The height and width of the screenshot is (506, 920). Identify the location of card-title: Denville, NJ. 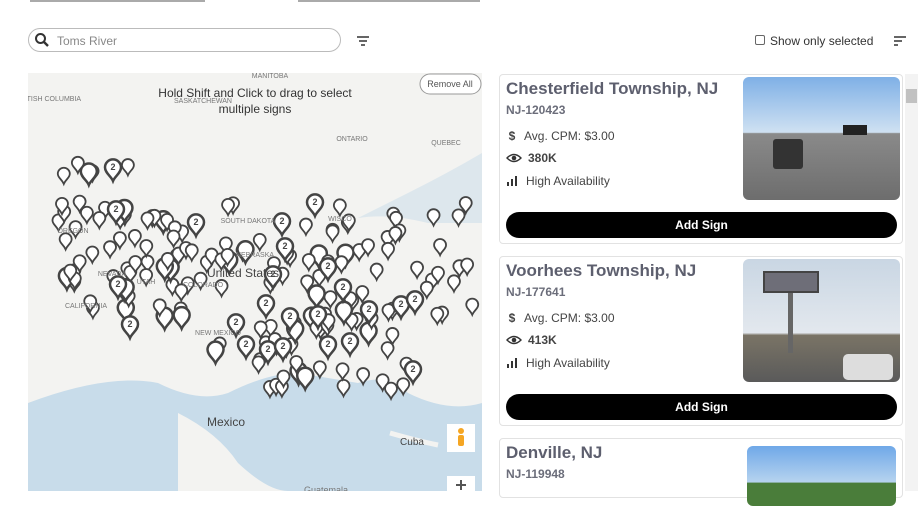
(554, 452).